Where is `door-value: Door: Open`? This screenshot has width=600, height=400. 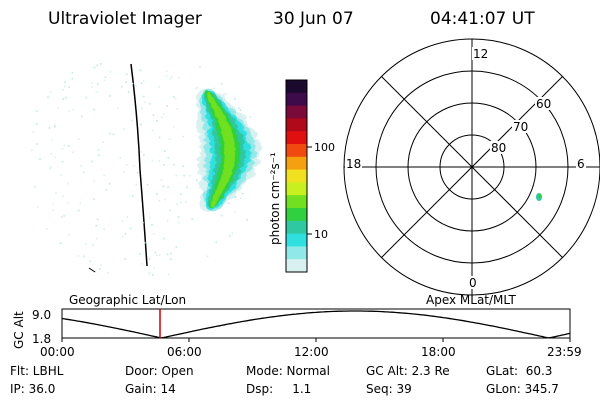
door-value: Door: Open is located at coordinates (159, 371).